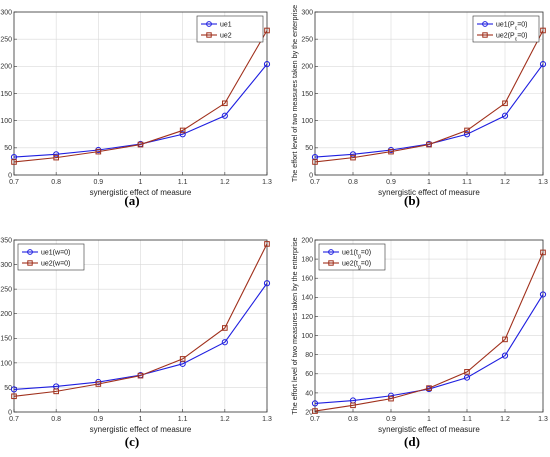 Image resolution: width=550 pixels, height=457 pixels. I want to click on legend-entry: ue1(tg=0), so click(356, 255).